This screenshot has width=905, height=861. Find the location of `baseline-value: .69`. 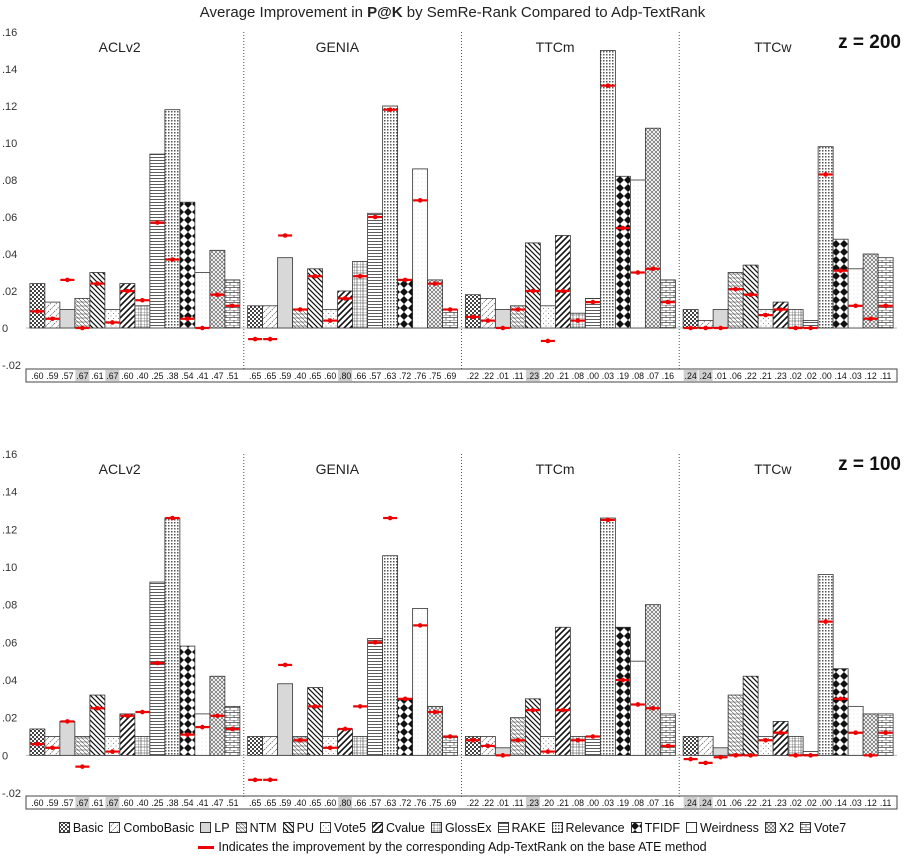

baseline-value: .69 is located at coordinates (450, 376).